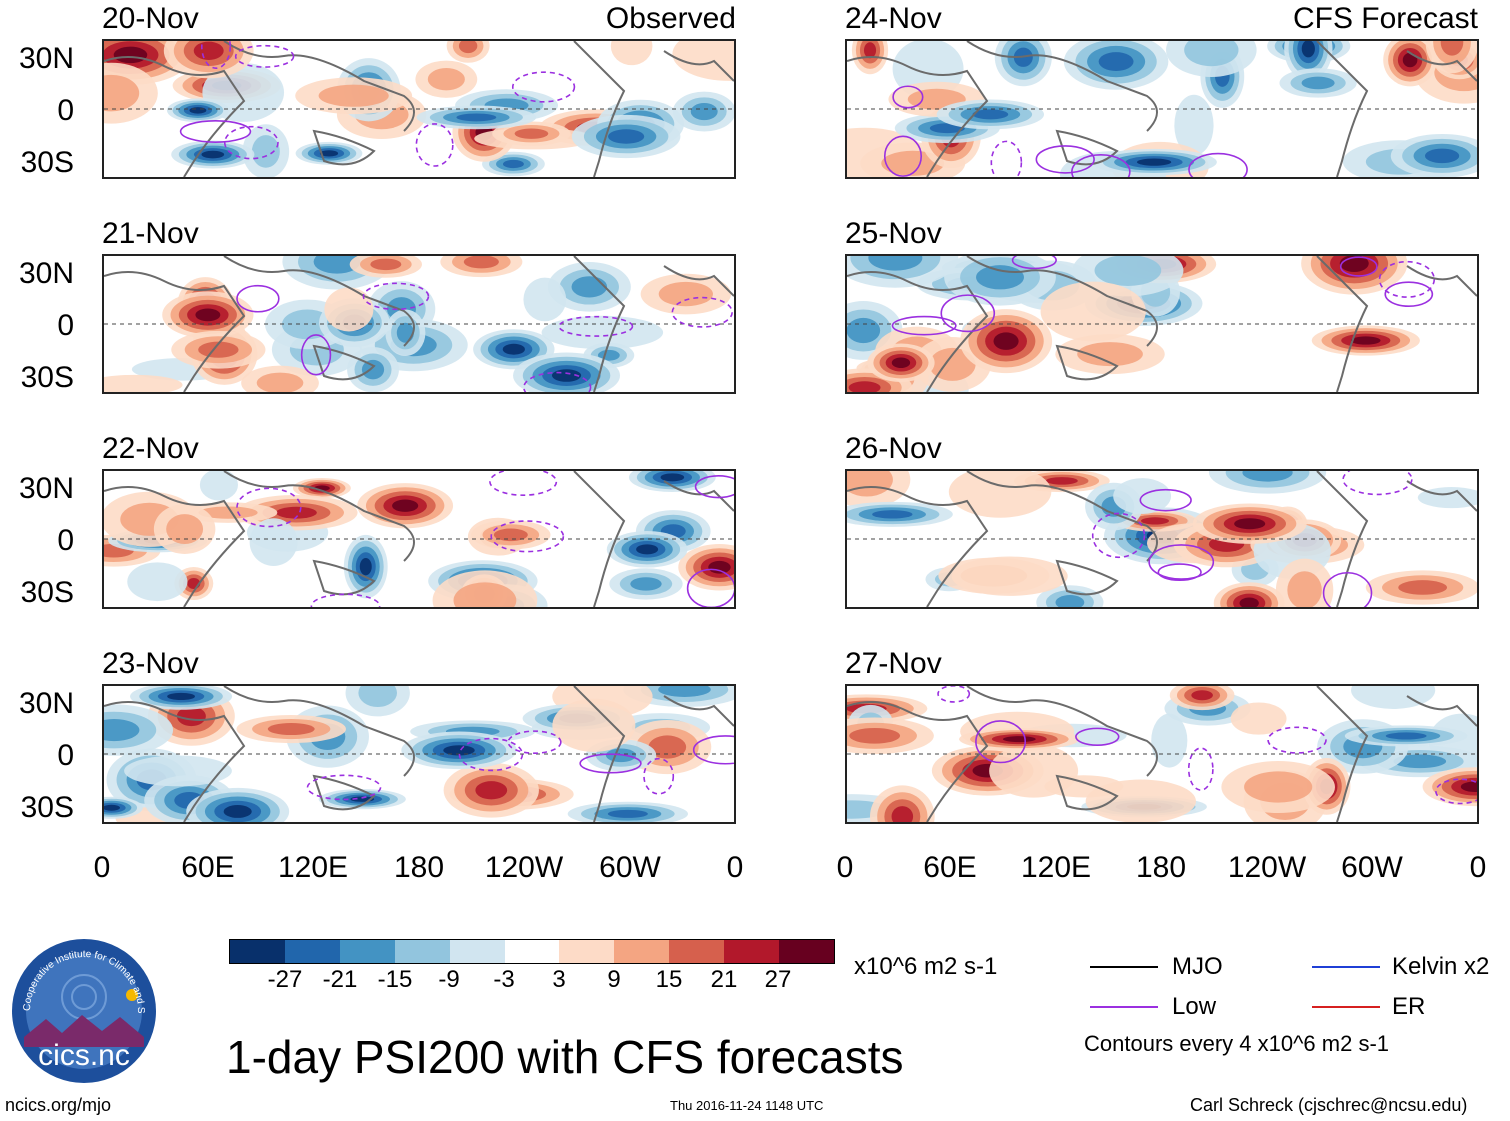 Image resolution: width=1510 pixels, height=1121 pixels. Describe the element at coordinates (1162, 109) in the screenshot. I see `map-field` at that location.